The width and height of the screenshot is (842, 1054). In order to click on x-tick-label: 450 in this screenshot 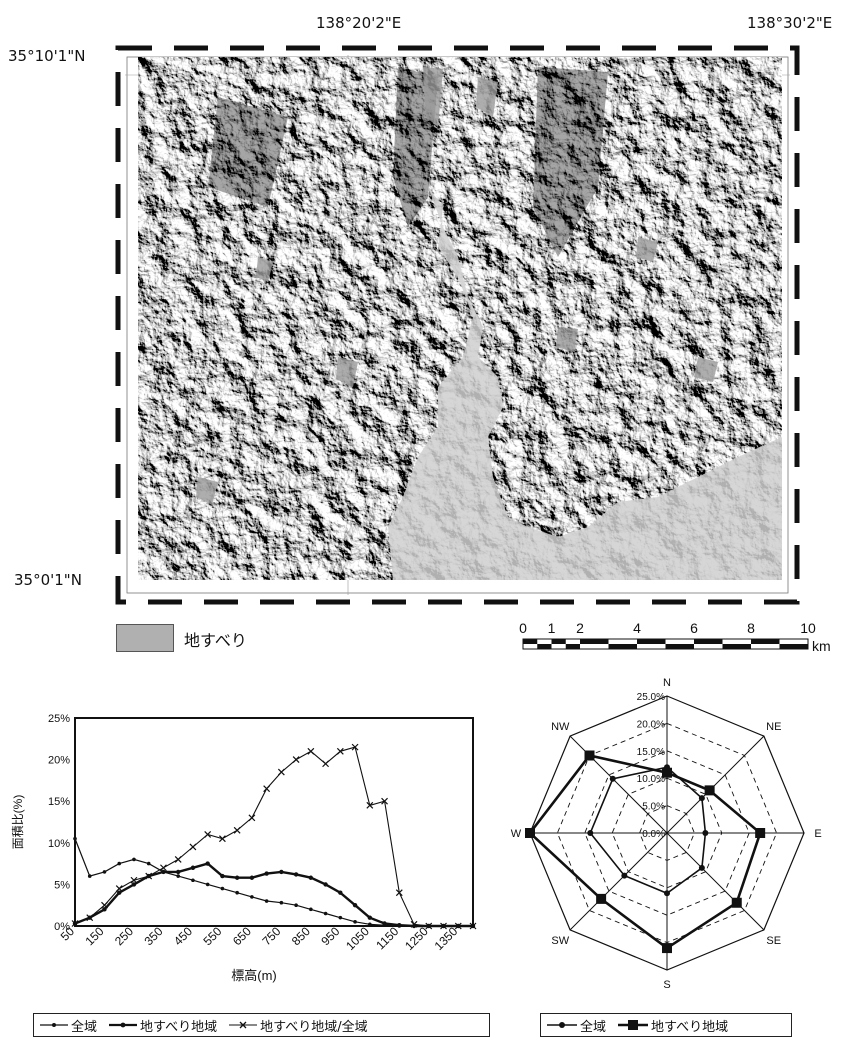, I will do `click(183, 936)`.